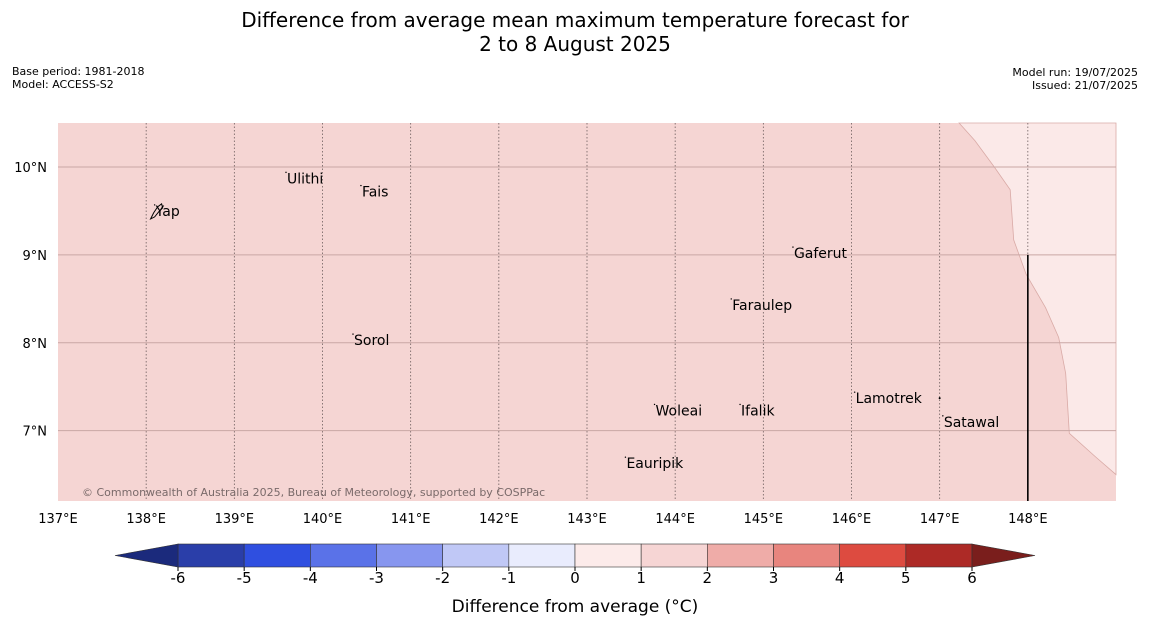  What do you see at coordinates (310, 578) in the screenshot?
I see `colorbar-tick-label: -4` at bounding box center [310, 578].